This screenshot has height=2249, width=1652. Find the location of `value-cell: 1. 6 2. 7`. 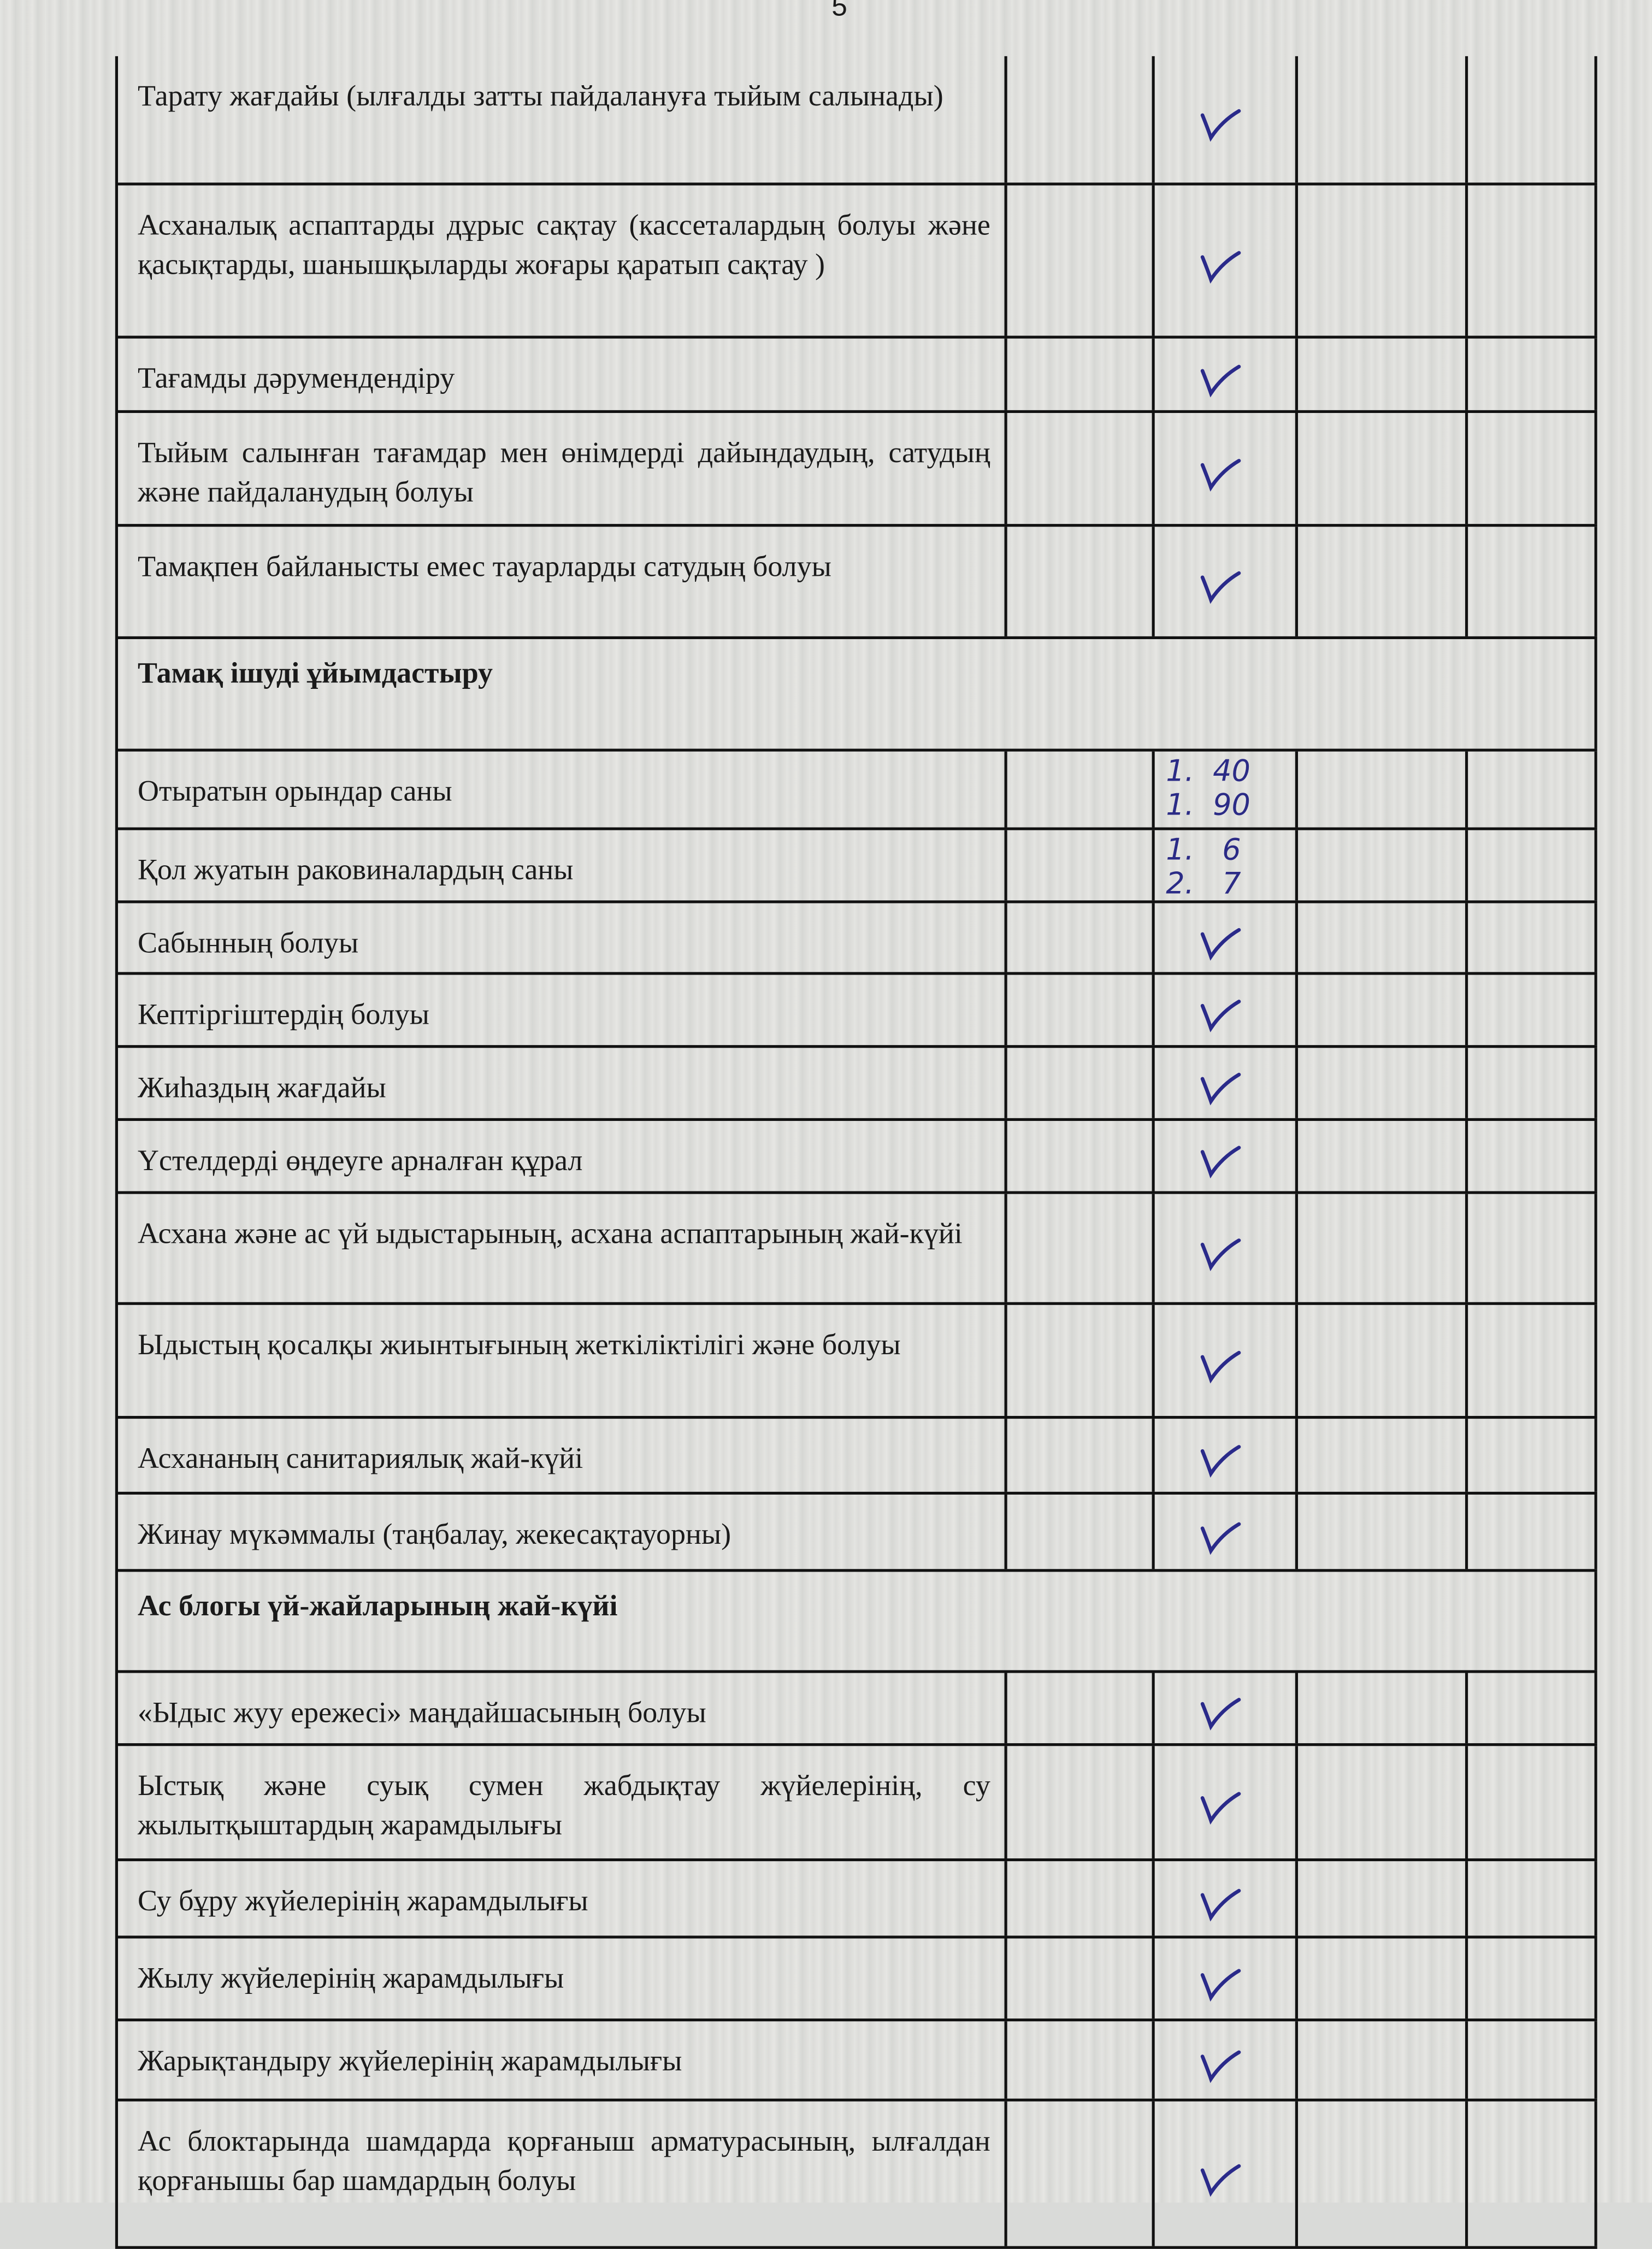

value-cell: 1. 6 2. 7 is located at coordinates (1226, 866).